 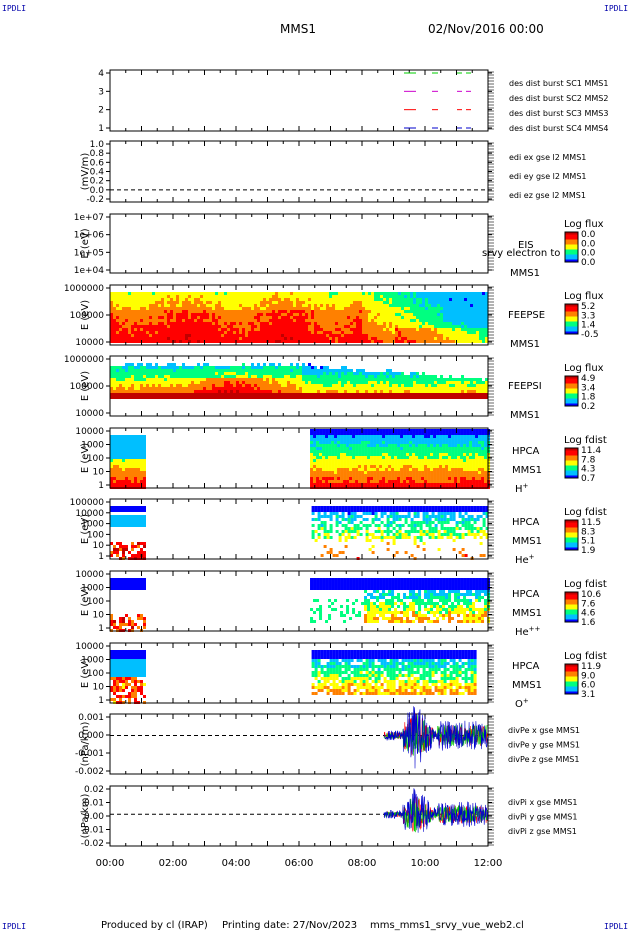 I want to click on colorbar-swatch, so click(x=571, y=239).